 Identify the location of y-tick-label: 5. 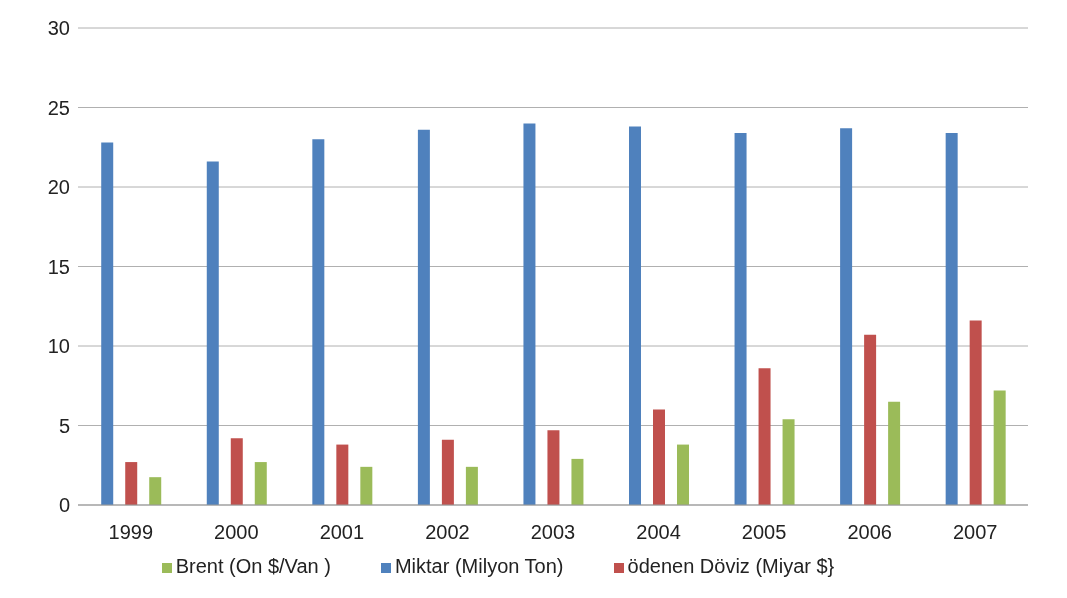
(64, 425).